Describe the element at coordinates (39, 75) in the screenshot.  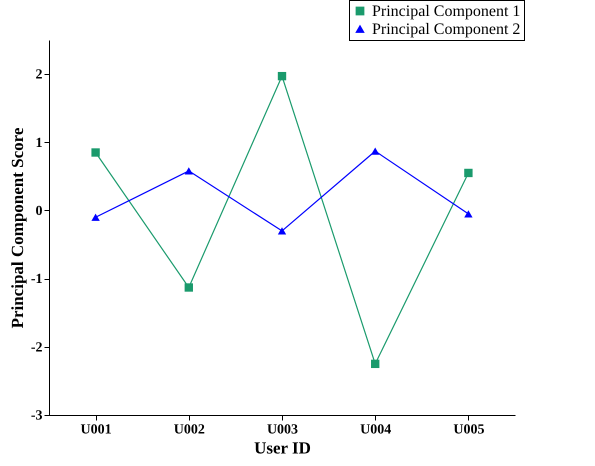
I see `y-tick-label: 2` at that location.